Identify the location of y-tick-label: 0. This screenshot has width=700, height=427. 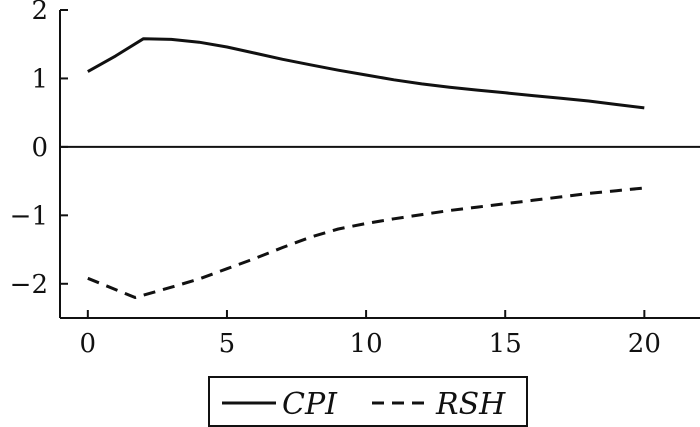
(39, 148).